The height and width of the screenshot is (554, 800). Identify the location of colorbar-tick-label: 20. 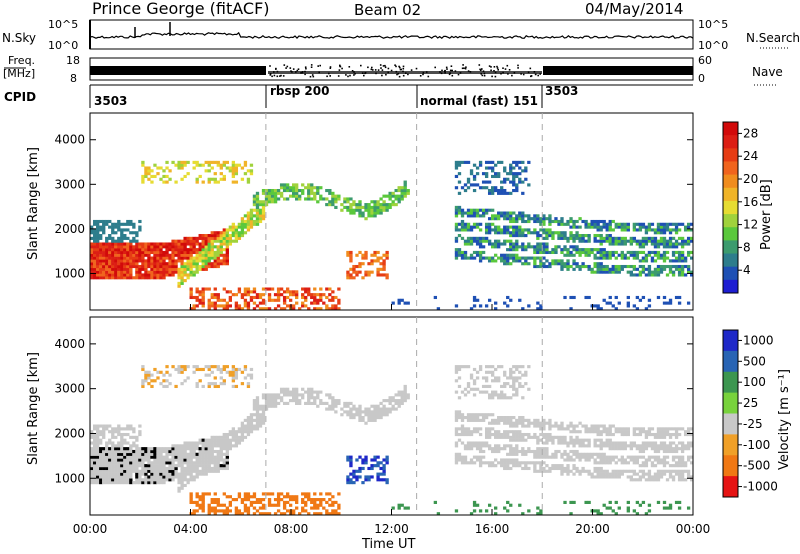
(750, 179).